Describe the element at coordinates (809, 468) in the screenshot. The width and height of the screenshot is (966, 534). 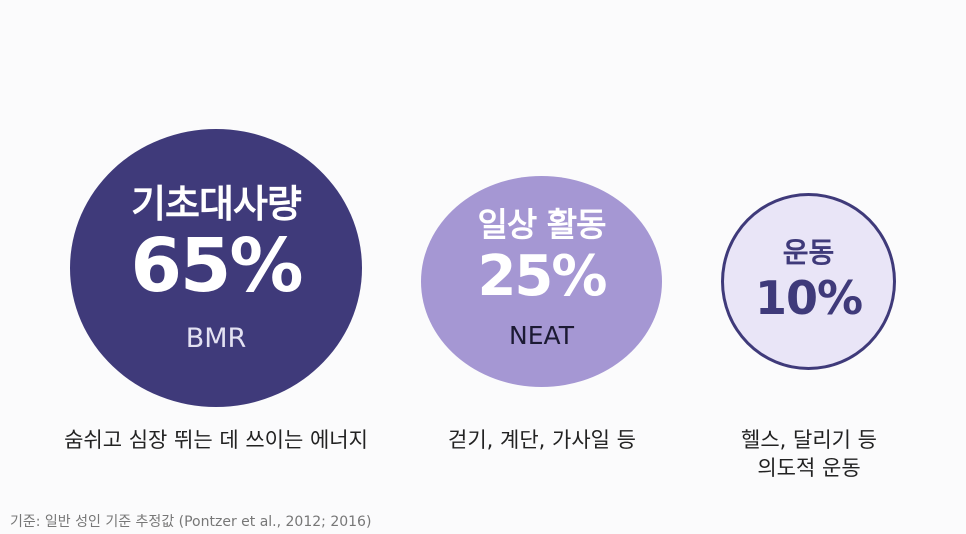
I see `exercise-description-line-2: 의도적 운동` at that location.